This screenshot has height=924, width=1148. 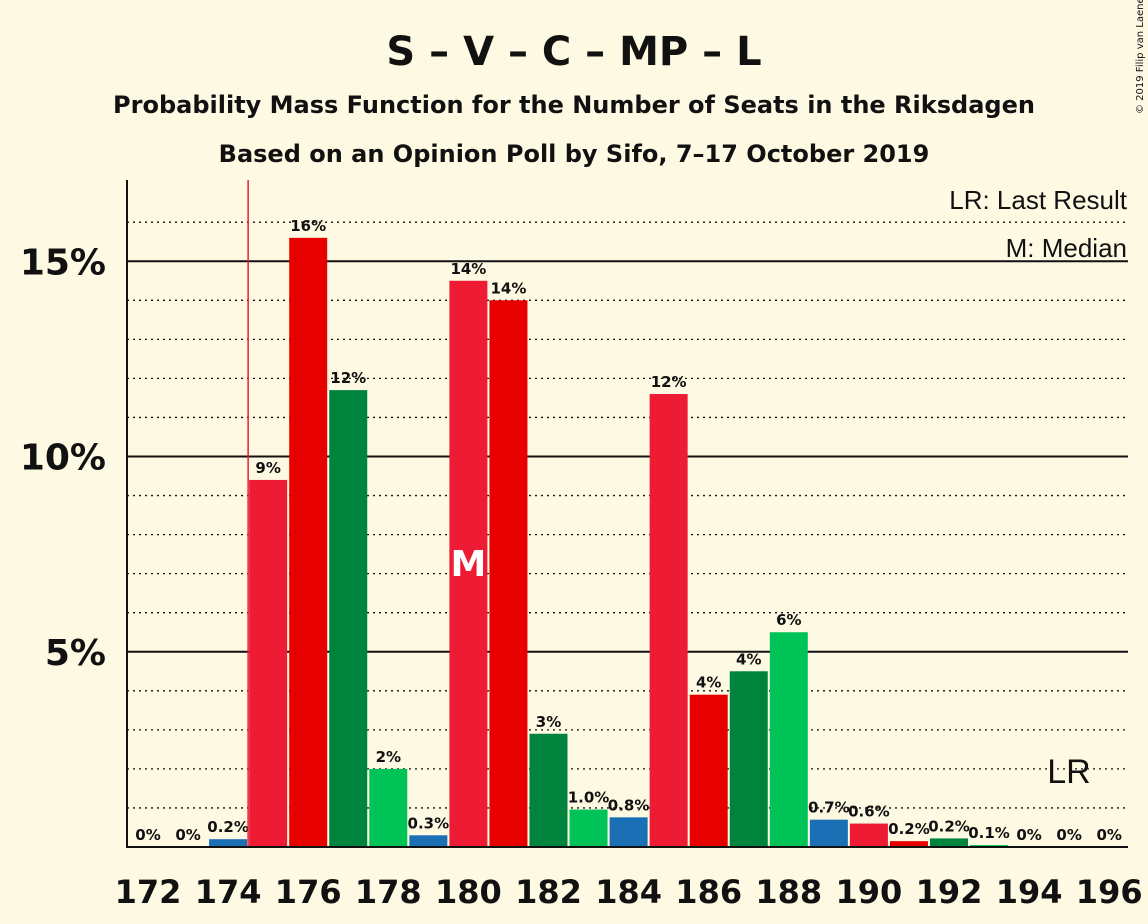 I want to click on y-tick-label: 10%, so click(x=63, y=458).